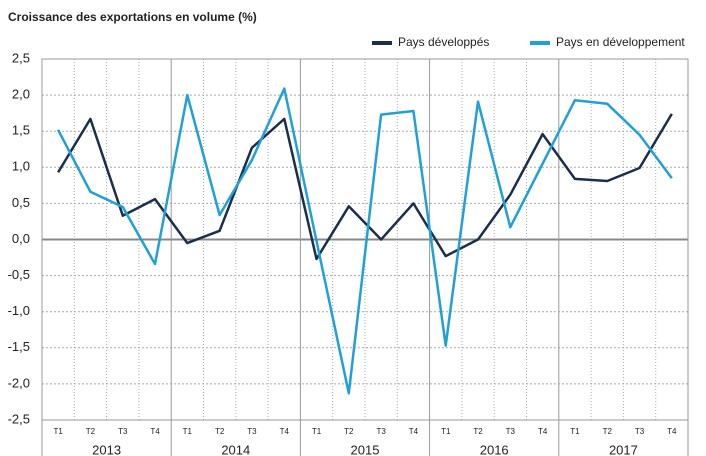 The height and width of the screenshot is (456, 706). Describe the element at coordinates (21, 202) in the screenshot. I see `y-tick-label: 0,5` at that location.